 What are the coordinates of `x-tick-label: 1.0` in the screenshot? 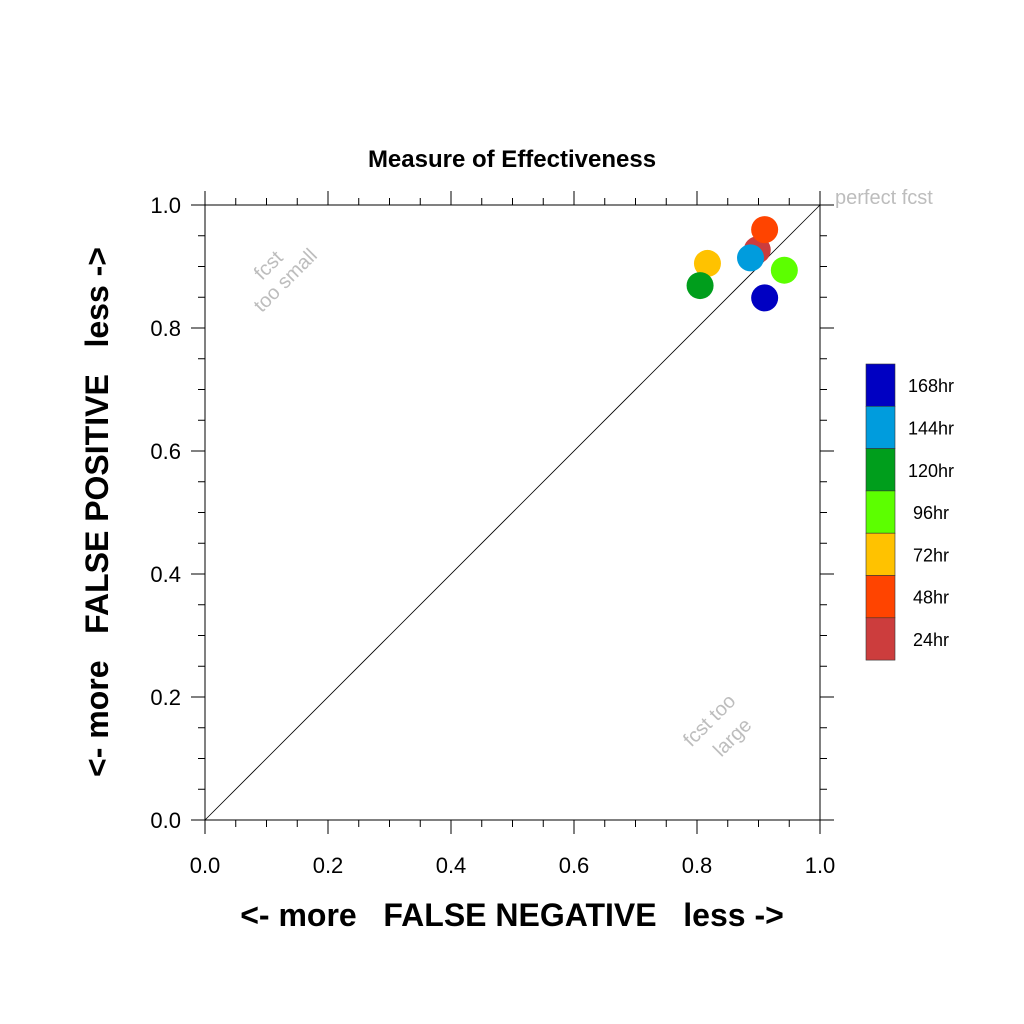 It's located at (820, 865).